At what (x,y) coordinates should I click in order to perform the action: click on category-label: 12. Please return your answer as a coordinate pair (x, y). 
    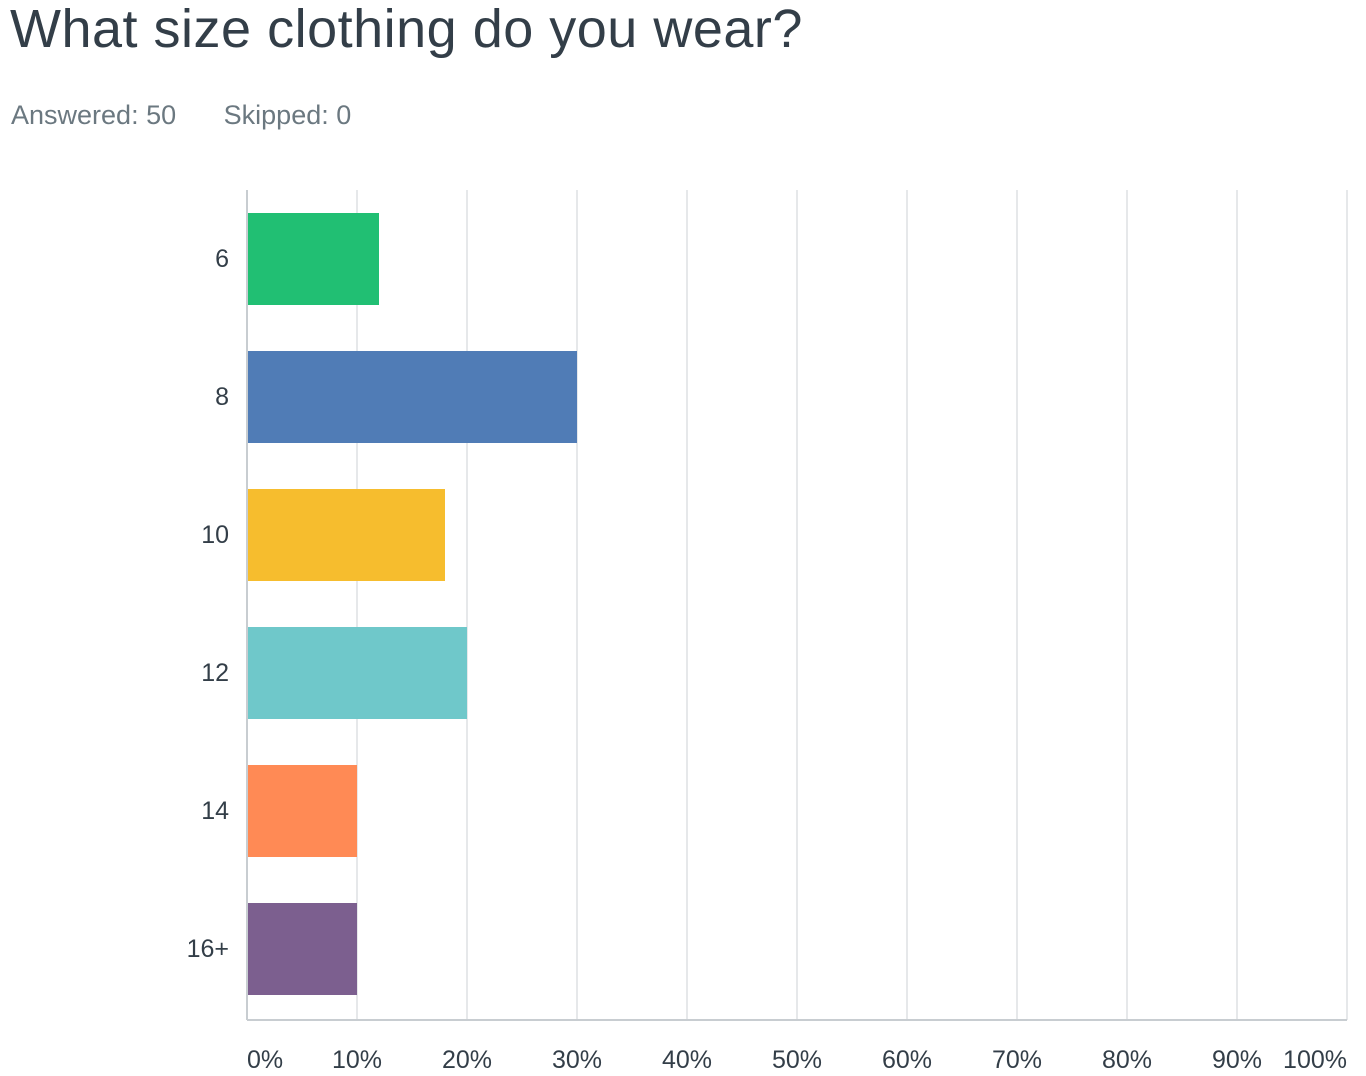
    Looking at the image, I should click on (215, 673).